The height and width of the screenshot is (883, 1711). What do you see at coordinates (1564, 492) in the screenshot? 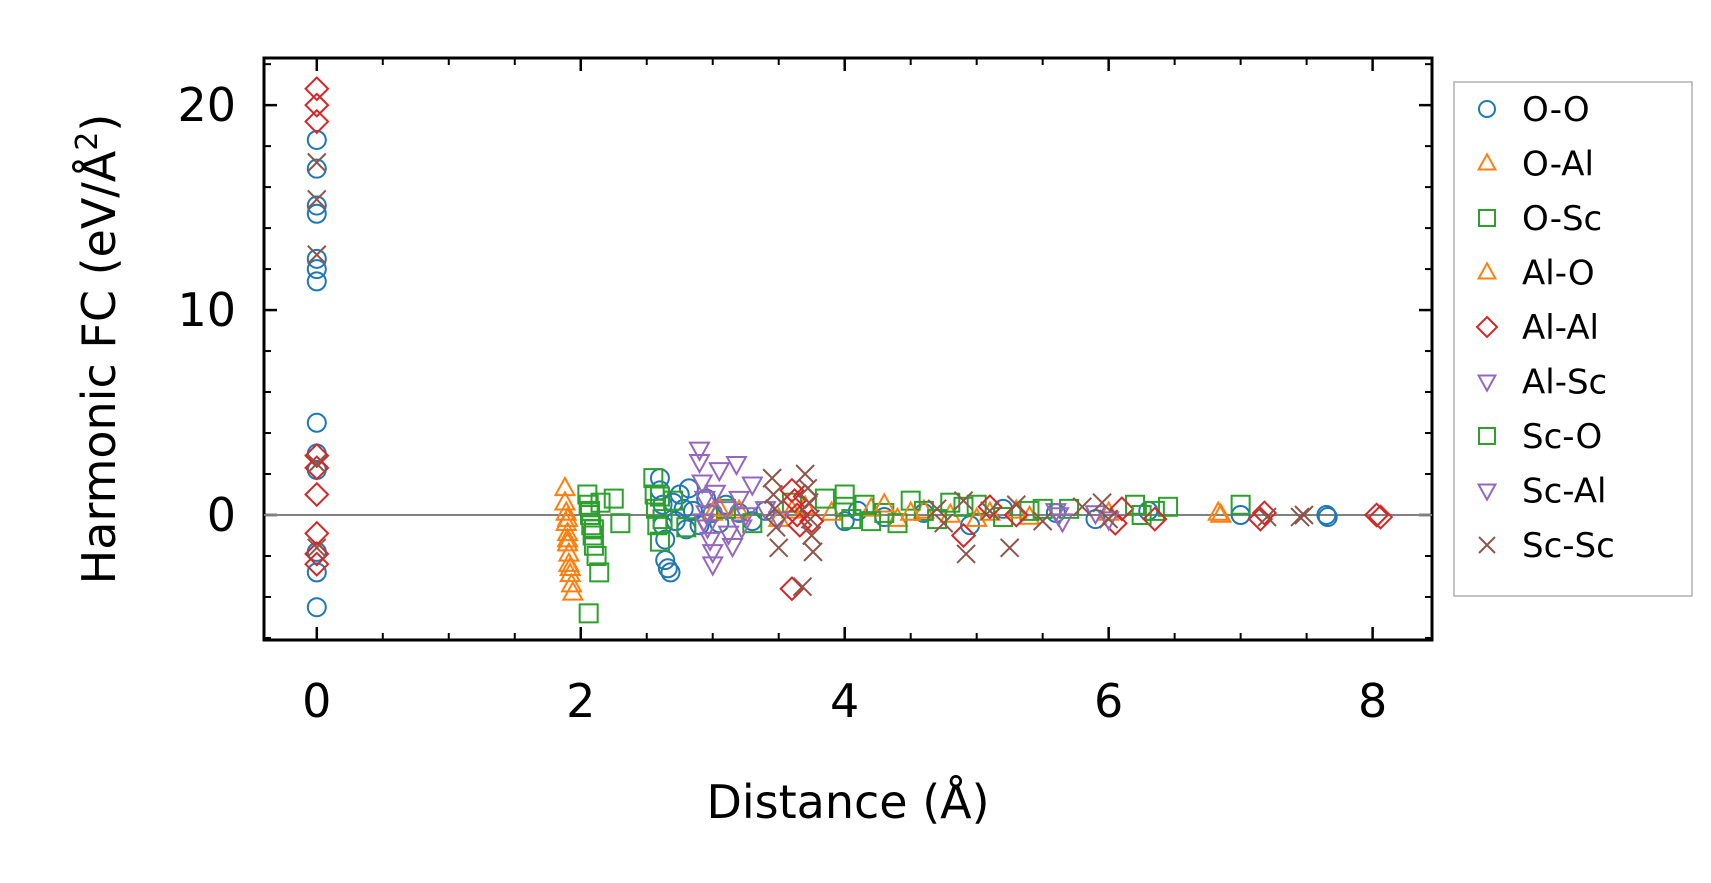
I see `legend-label: Sc-Al` at bounding box center [1564, 492].